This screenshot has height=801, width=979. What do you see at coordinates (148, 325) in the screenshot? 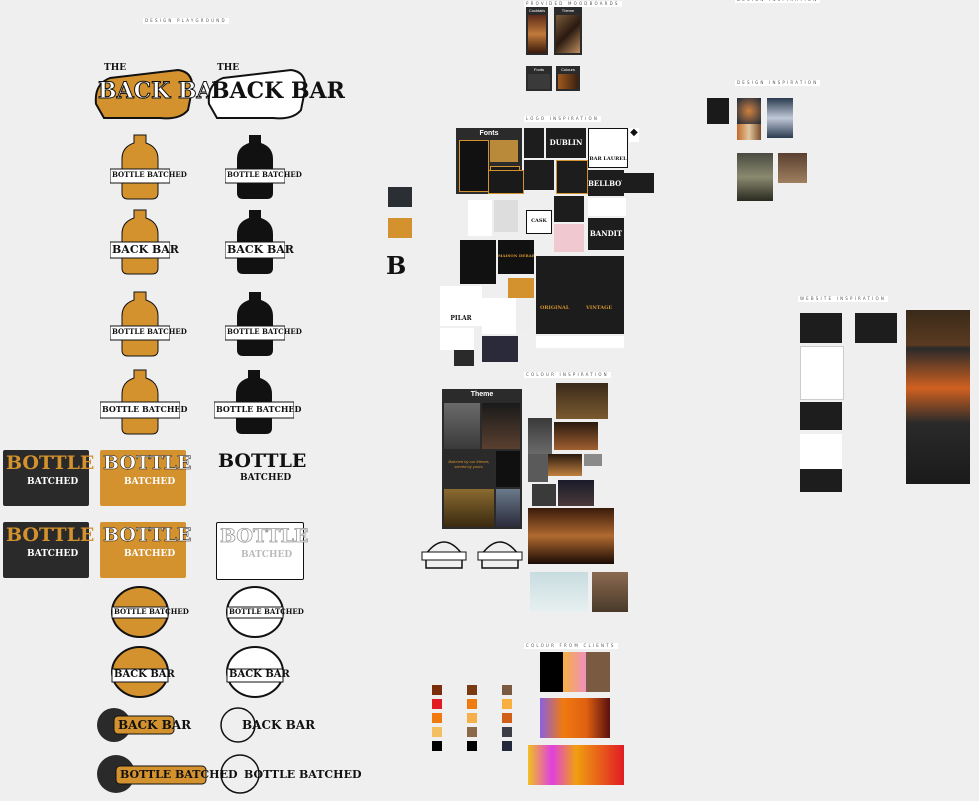
I see `shaker-logo-gold-3: BOTTLE BATCHED` at bounding box center [148, 325].